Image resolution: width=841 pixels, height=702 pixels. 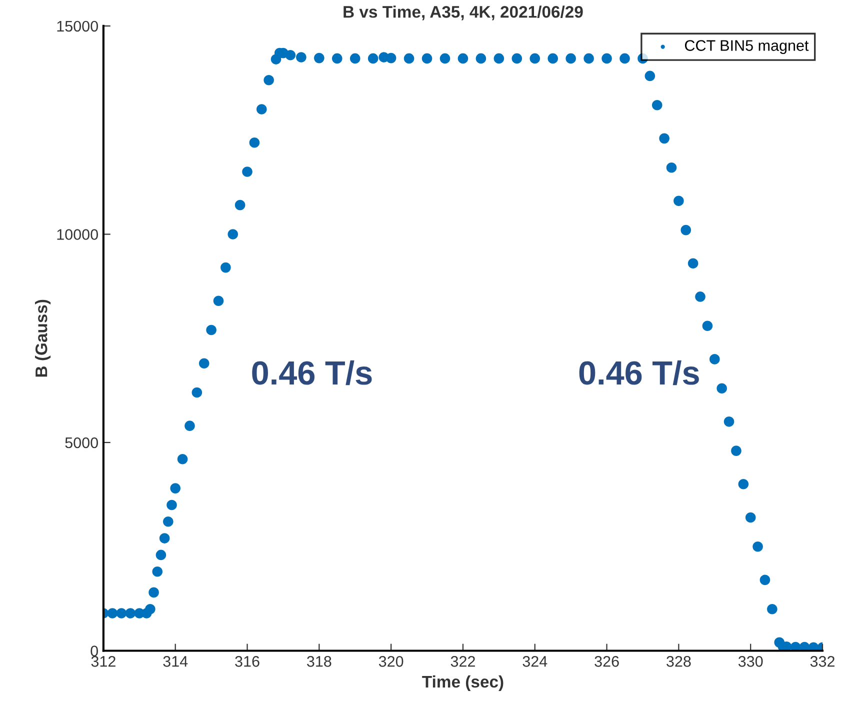 I want to click on x-tick-label: 314, so click(x=175, y=661).